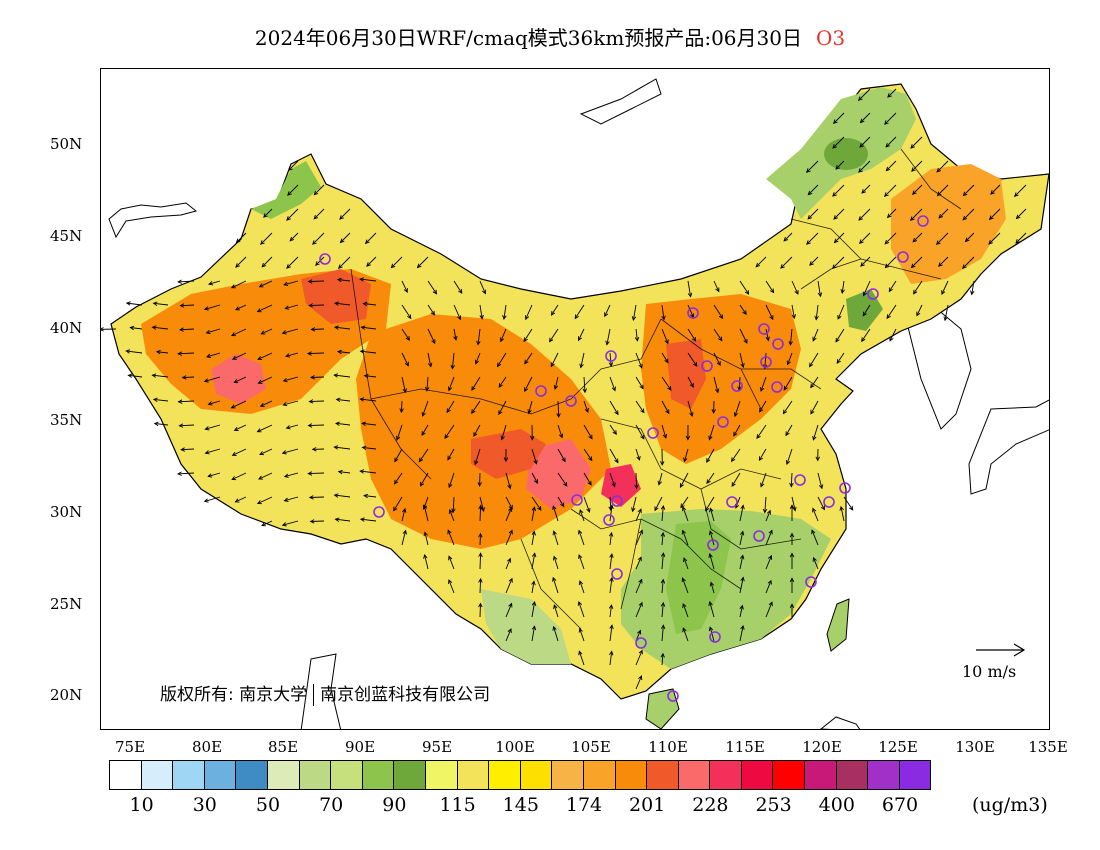 This screenshot has height=850, width=1100. What do you see at coordinates (268, 805) in the screenshot?
I see `colorbar-label-50: 50` at bounding box center [268, 805].